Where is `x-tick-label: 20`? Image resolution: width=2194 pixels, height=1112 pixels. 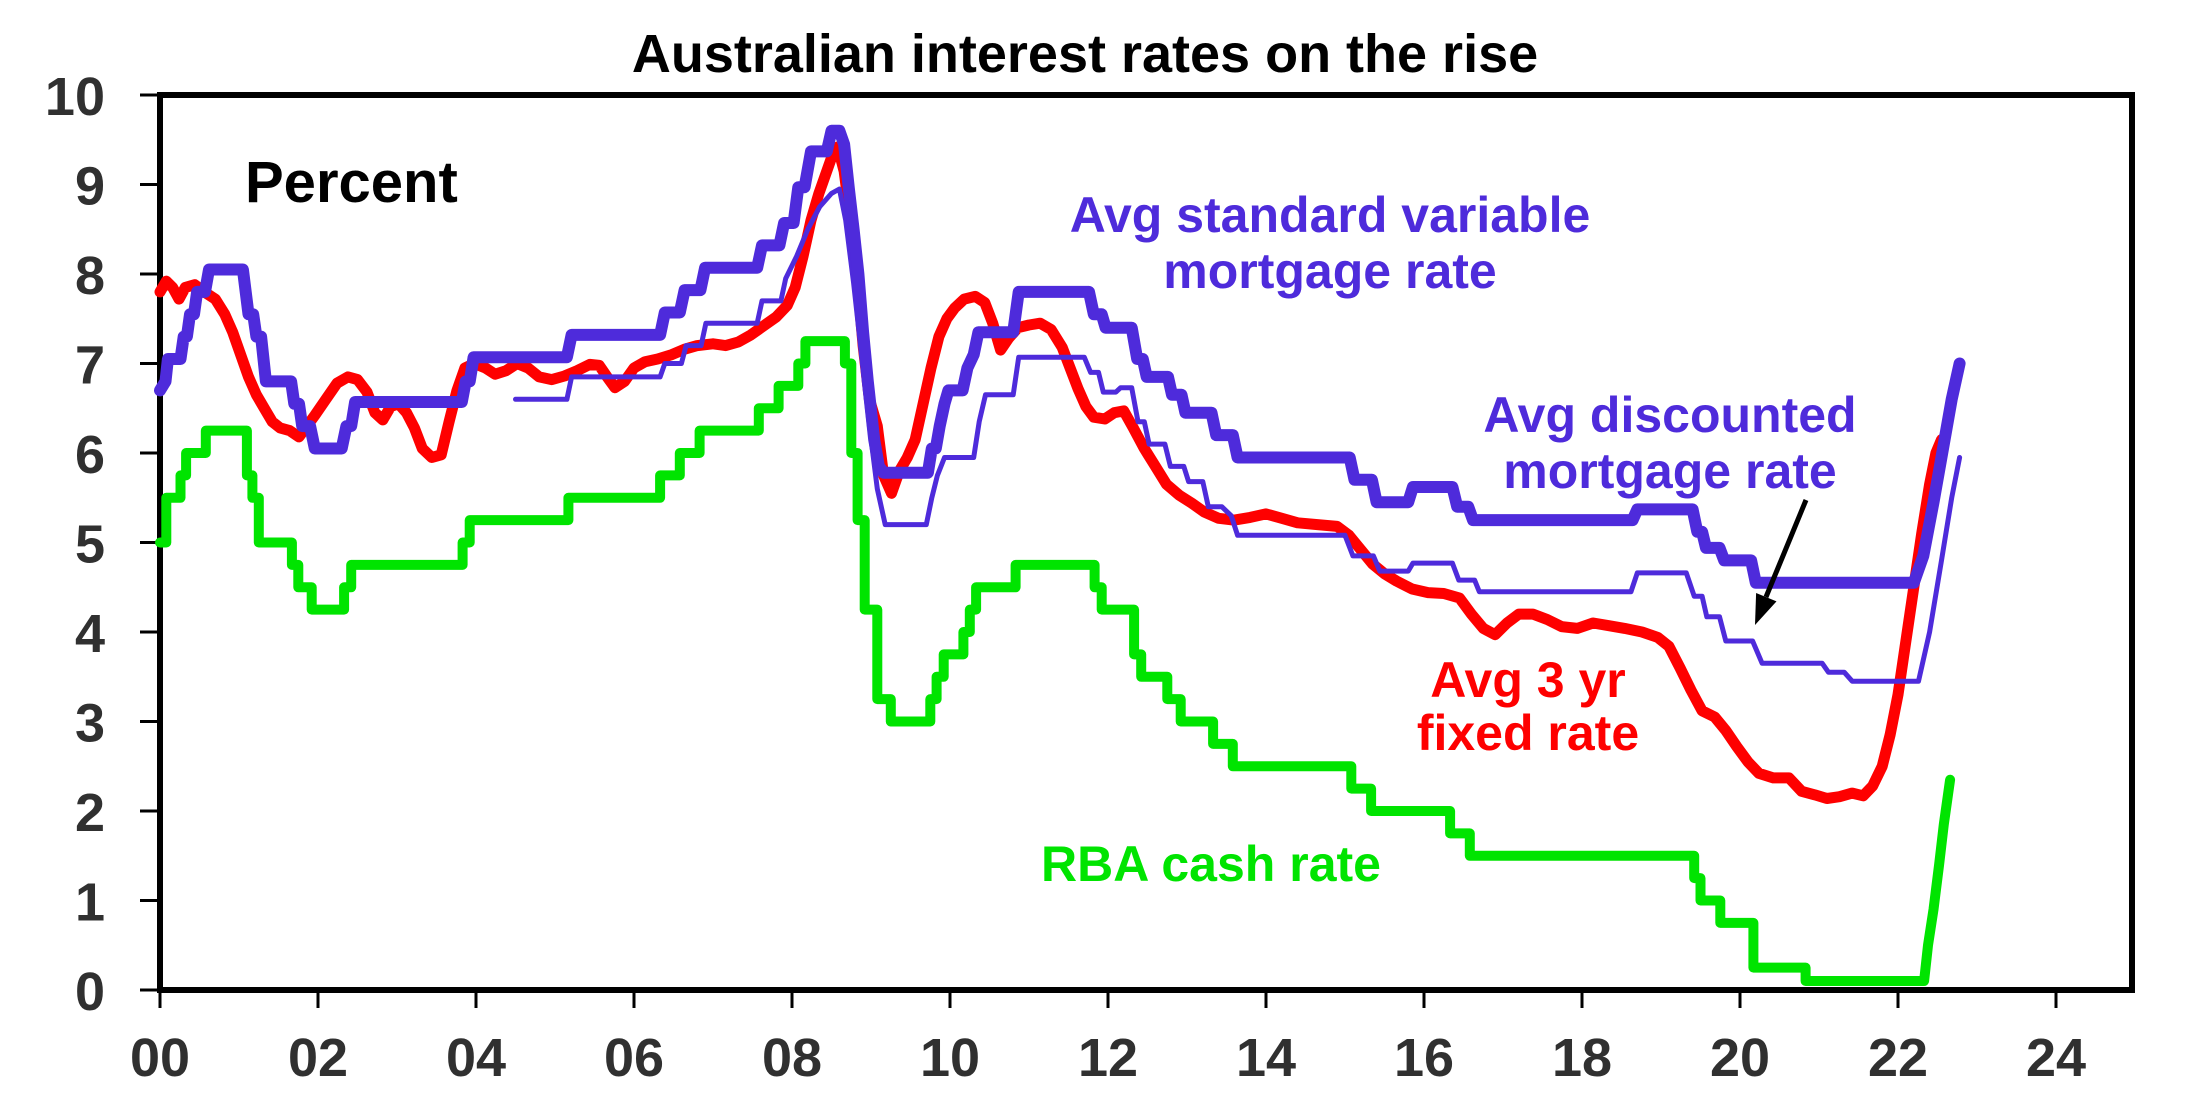 x-tick-label: 20 is located at coordinates (1740, 1058).